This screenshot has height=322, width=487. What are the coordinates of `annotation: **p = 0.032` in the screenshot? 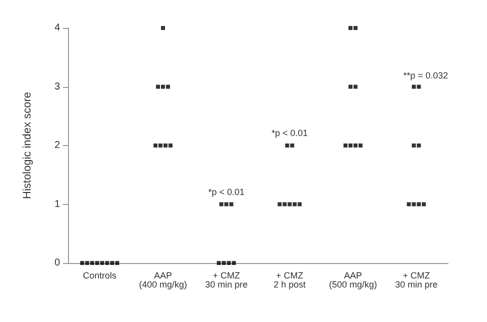 It's located at (425, 75).